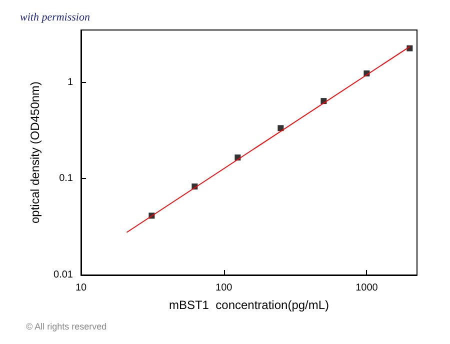  I want to click on y-tick-label: 0.01, so click(64, 275).